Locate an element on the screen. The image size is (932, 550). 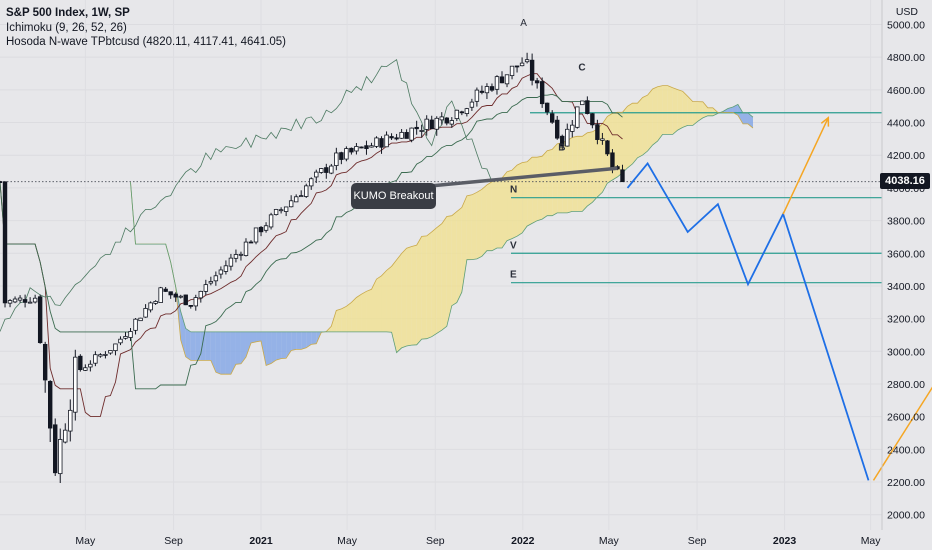
time-tick-label: 2022 is located at coordinates (523, 541).